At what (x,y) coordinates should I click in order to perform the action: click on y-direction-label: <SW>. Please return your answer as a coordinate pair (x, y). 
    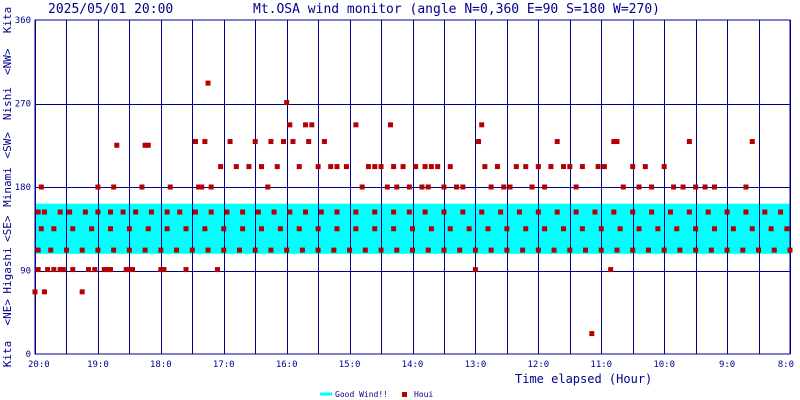
    Looking at the image, I should click on (7, 145).